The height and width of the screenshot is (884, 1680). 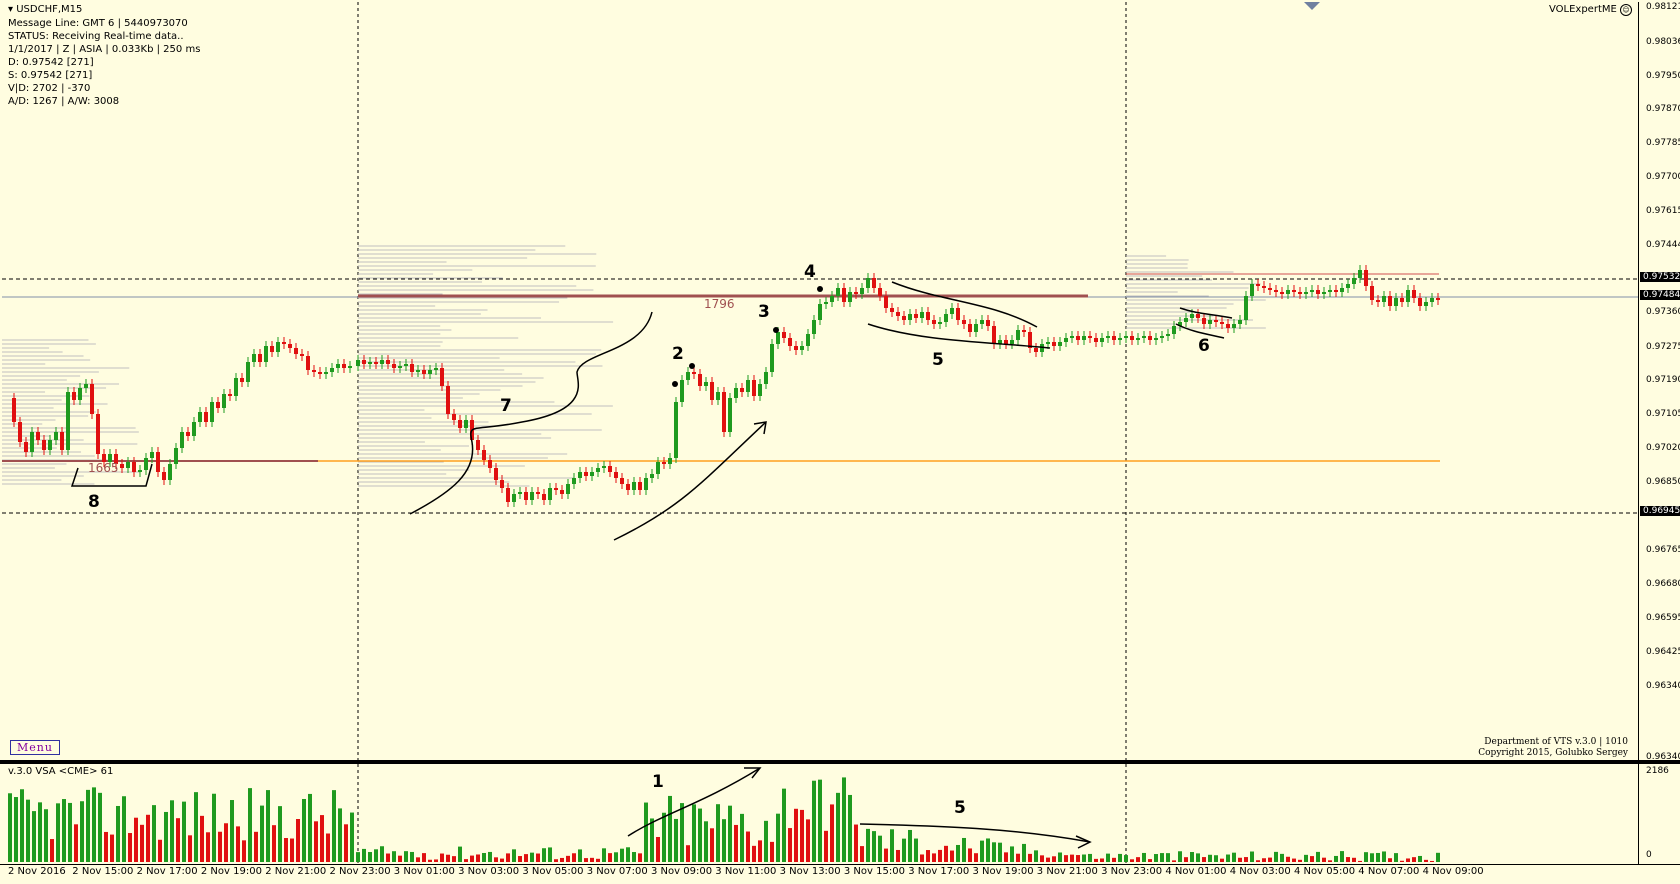 I want to click on price-tick: 0.97615, so click(x=1663, y=211).